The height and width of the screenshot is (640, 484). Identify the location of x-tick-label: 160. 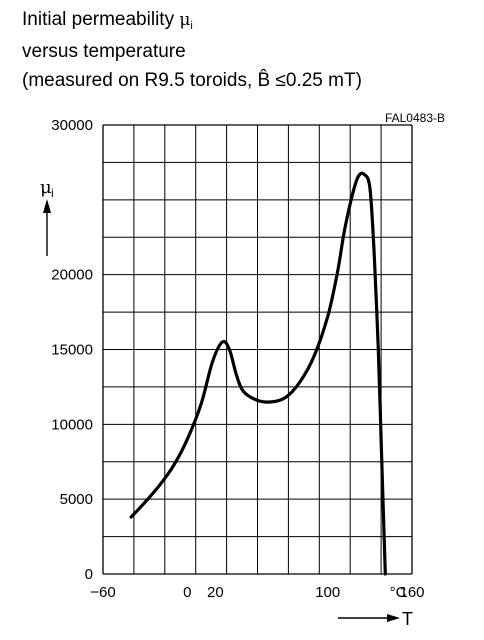
(411, 592).